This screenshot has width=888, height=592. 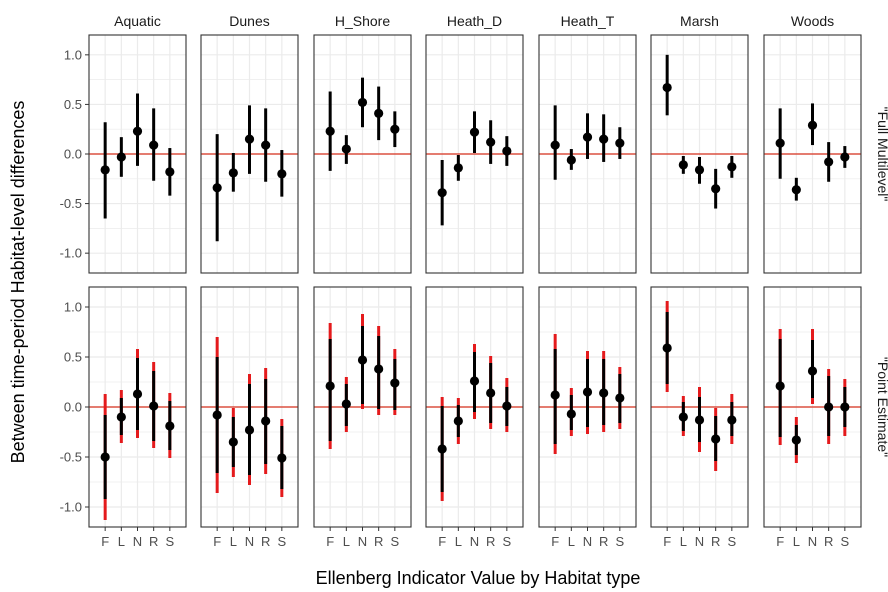 I want to click on panel-marsh-row2, so click(x=699, y=407).